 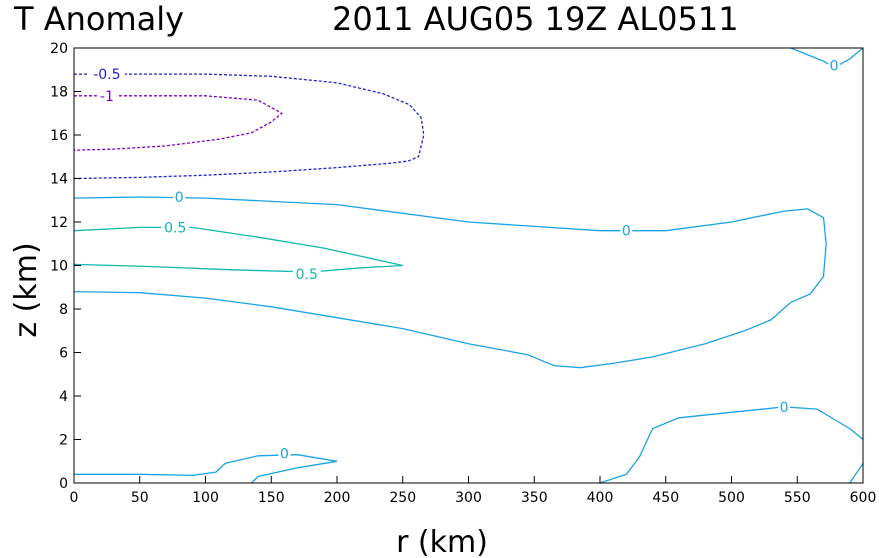 What do you see at coordinates (535, 19) in the screenshot?
I see `chart-title-right: 2011 AUG05 19Z AL0511` at bounding box center [535, 19].